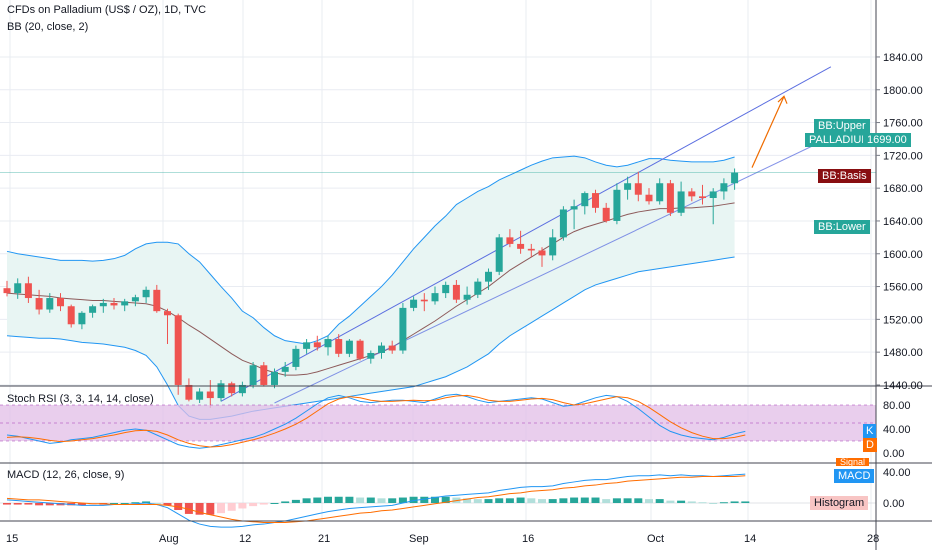 The width and height of the screenshot is (932, 550). I want to click on stoch-rsi-pane, so click(438, 421).